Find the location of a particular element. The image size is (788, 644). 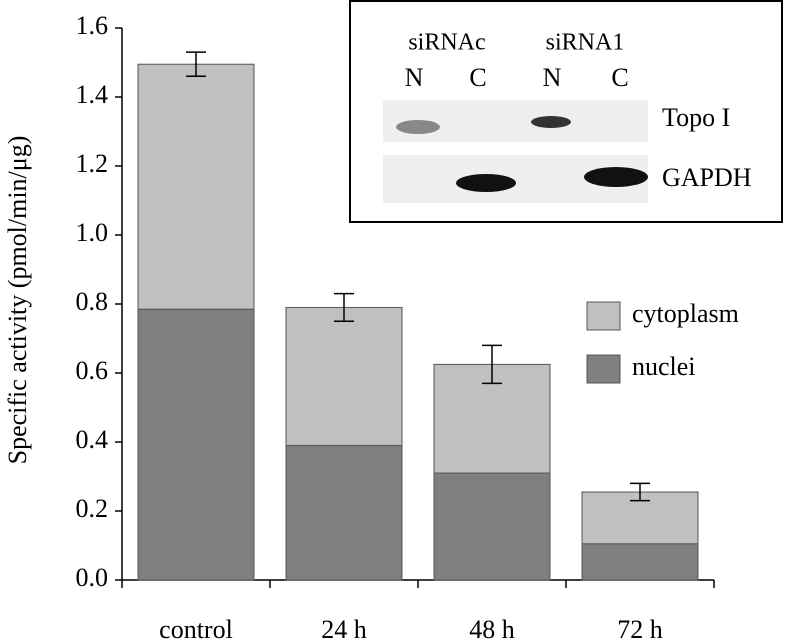

x-tick-label: 24 h is located at coordinates (344, 629).